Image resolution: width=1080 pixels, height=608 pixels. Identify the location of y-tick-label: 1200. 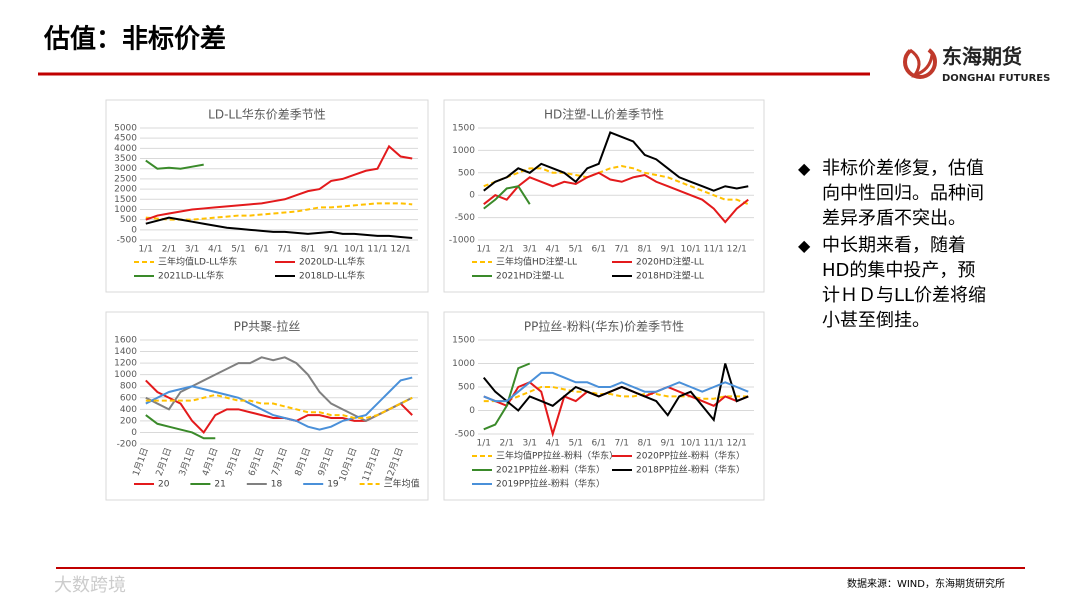
(125, 364).